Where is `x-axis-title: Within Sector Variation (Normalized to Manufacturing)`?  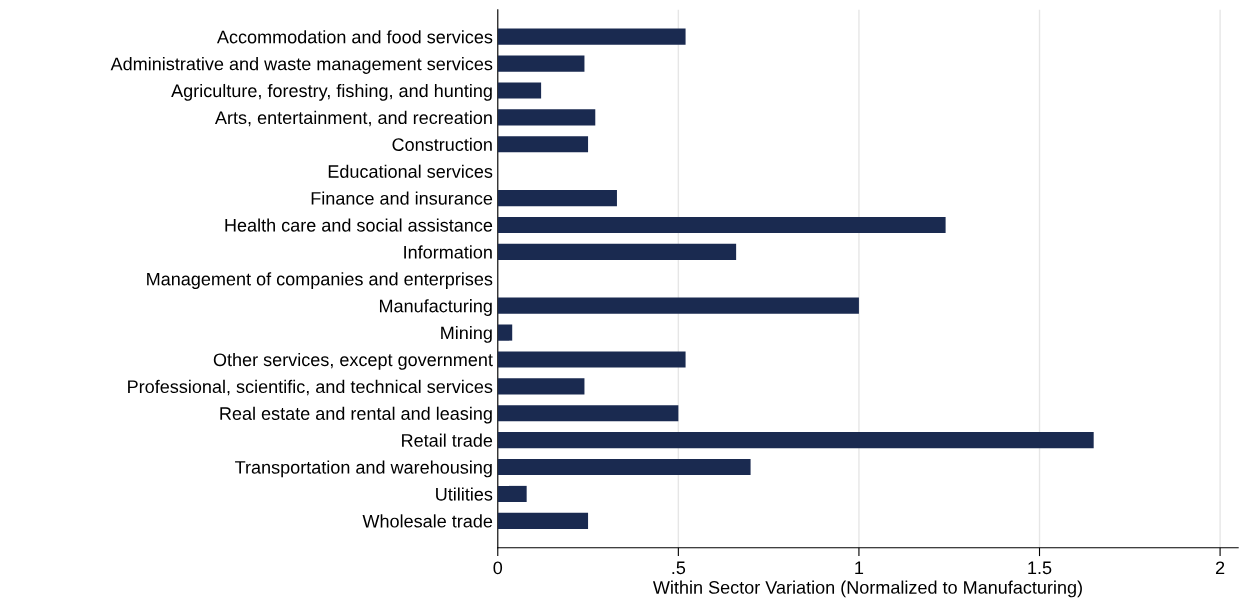
x-axis-title: Within Sector Variation (Normalized to Manufacturing) is located at coordinates (867, 589).